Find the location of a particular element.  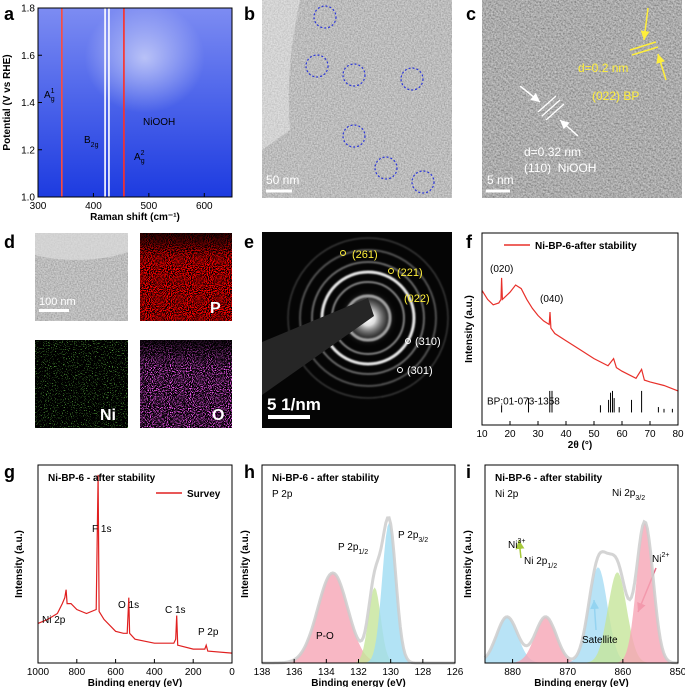

annotation: (040) is located at coordinates (551, 299).